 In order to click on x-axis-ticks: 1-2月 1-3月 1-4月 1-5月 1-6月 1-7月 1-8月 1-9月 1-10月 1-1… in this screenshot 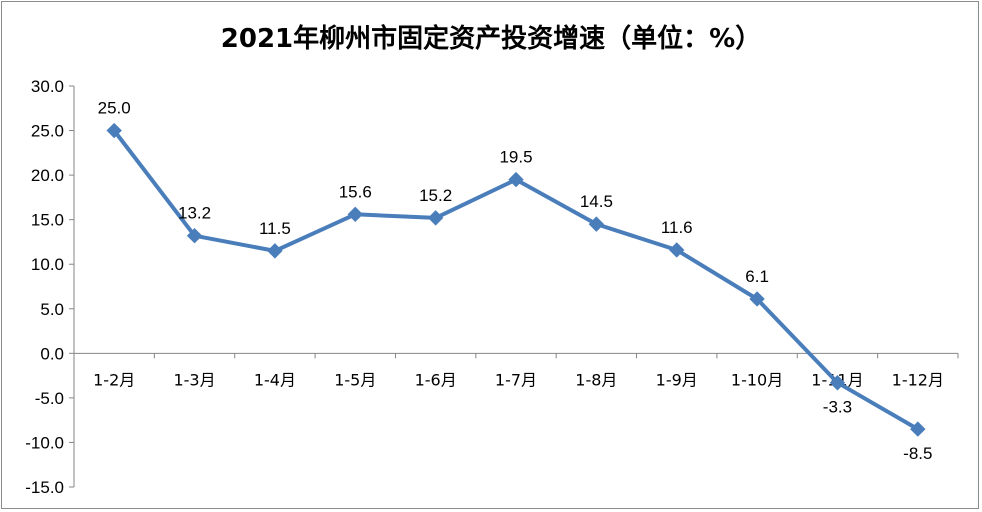, I will do `click(516, 371)`.